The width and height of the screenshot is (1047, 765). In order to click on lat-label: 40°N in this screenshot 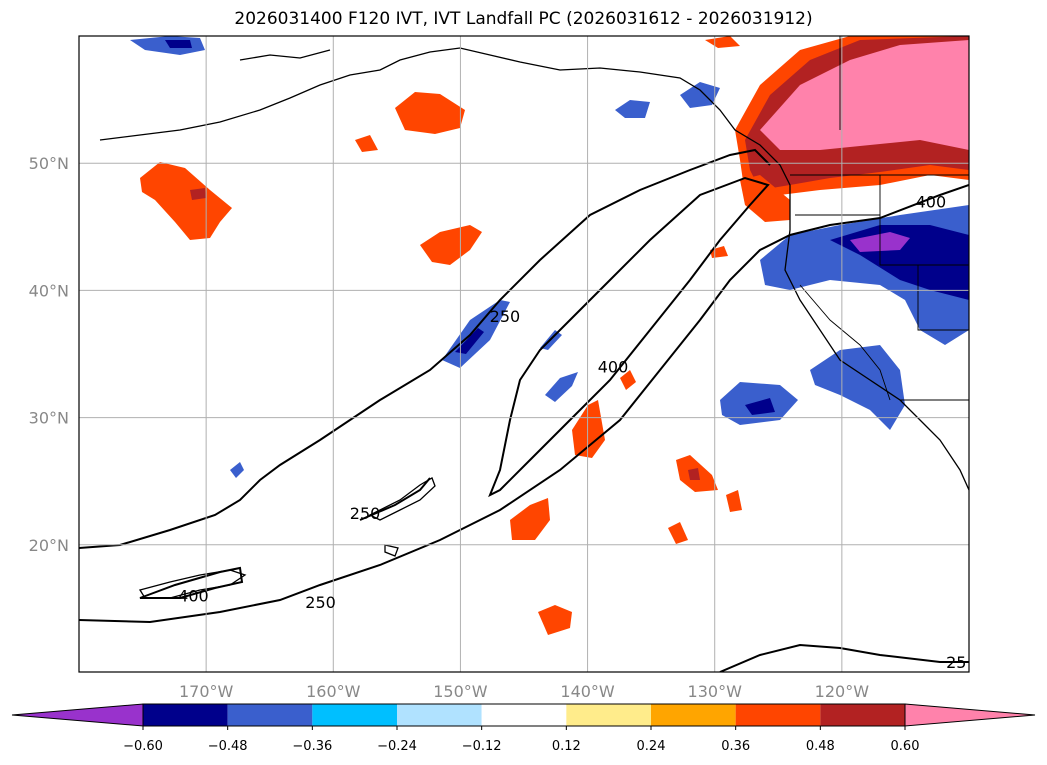, I will do `click(49, 290)`.